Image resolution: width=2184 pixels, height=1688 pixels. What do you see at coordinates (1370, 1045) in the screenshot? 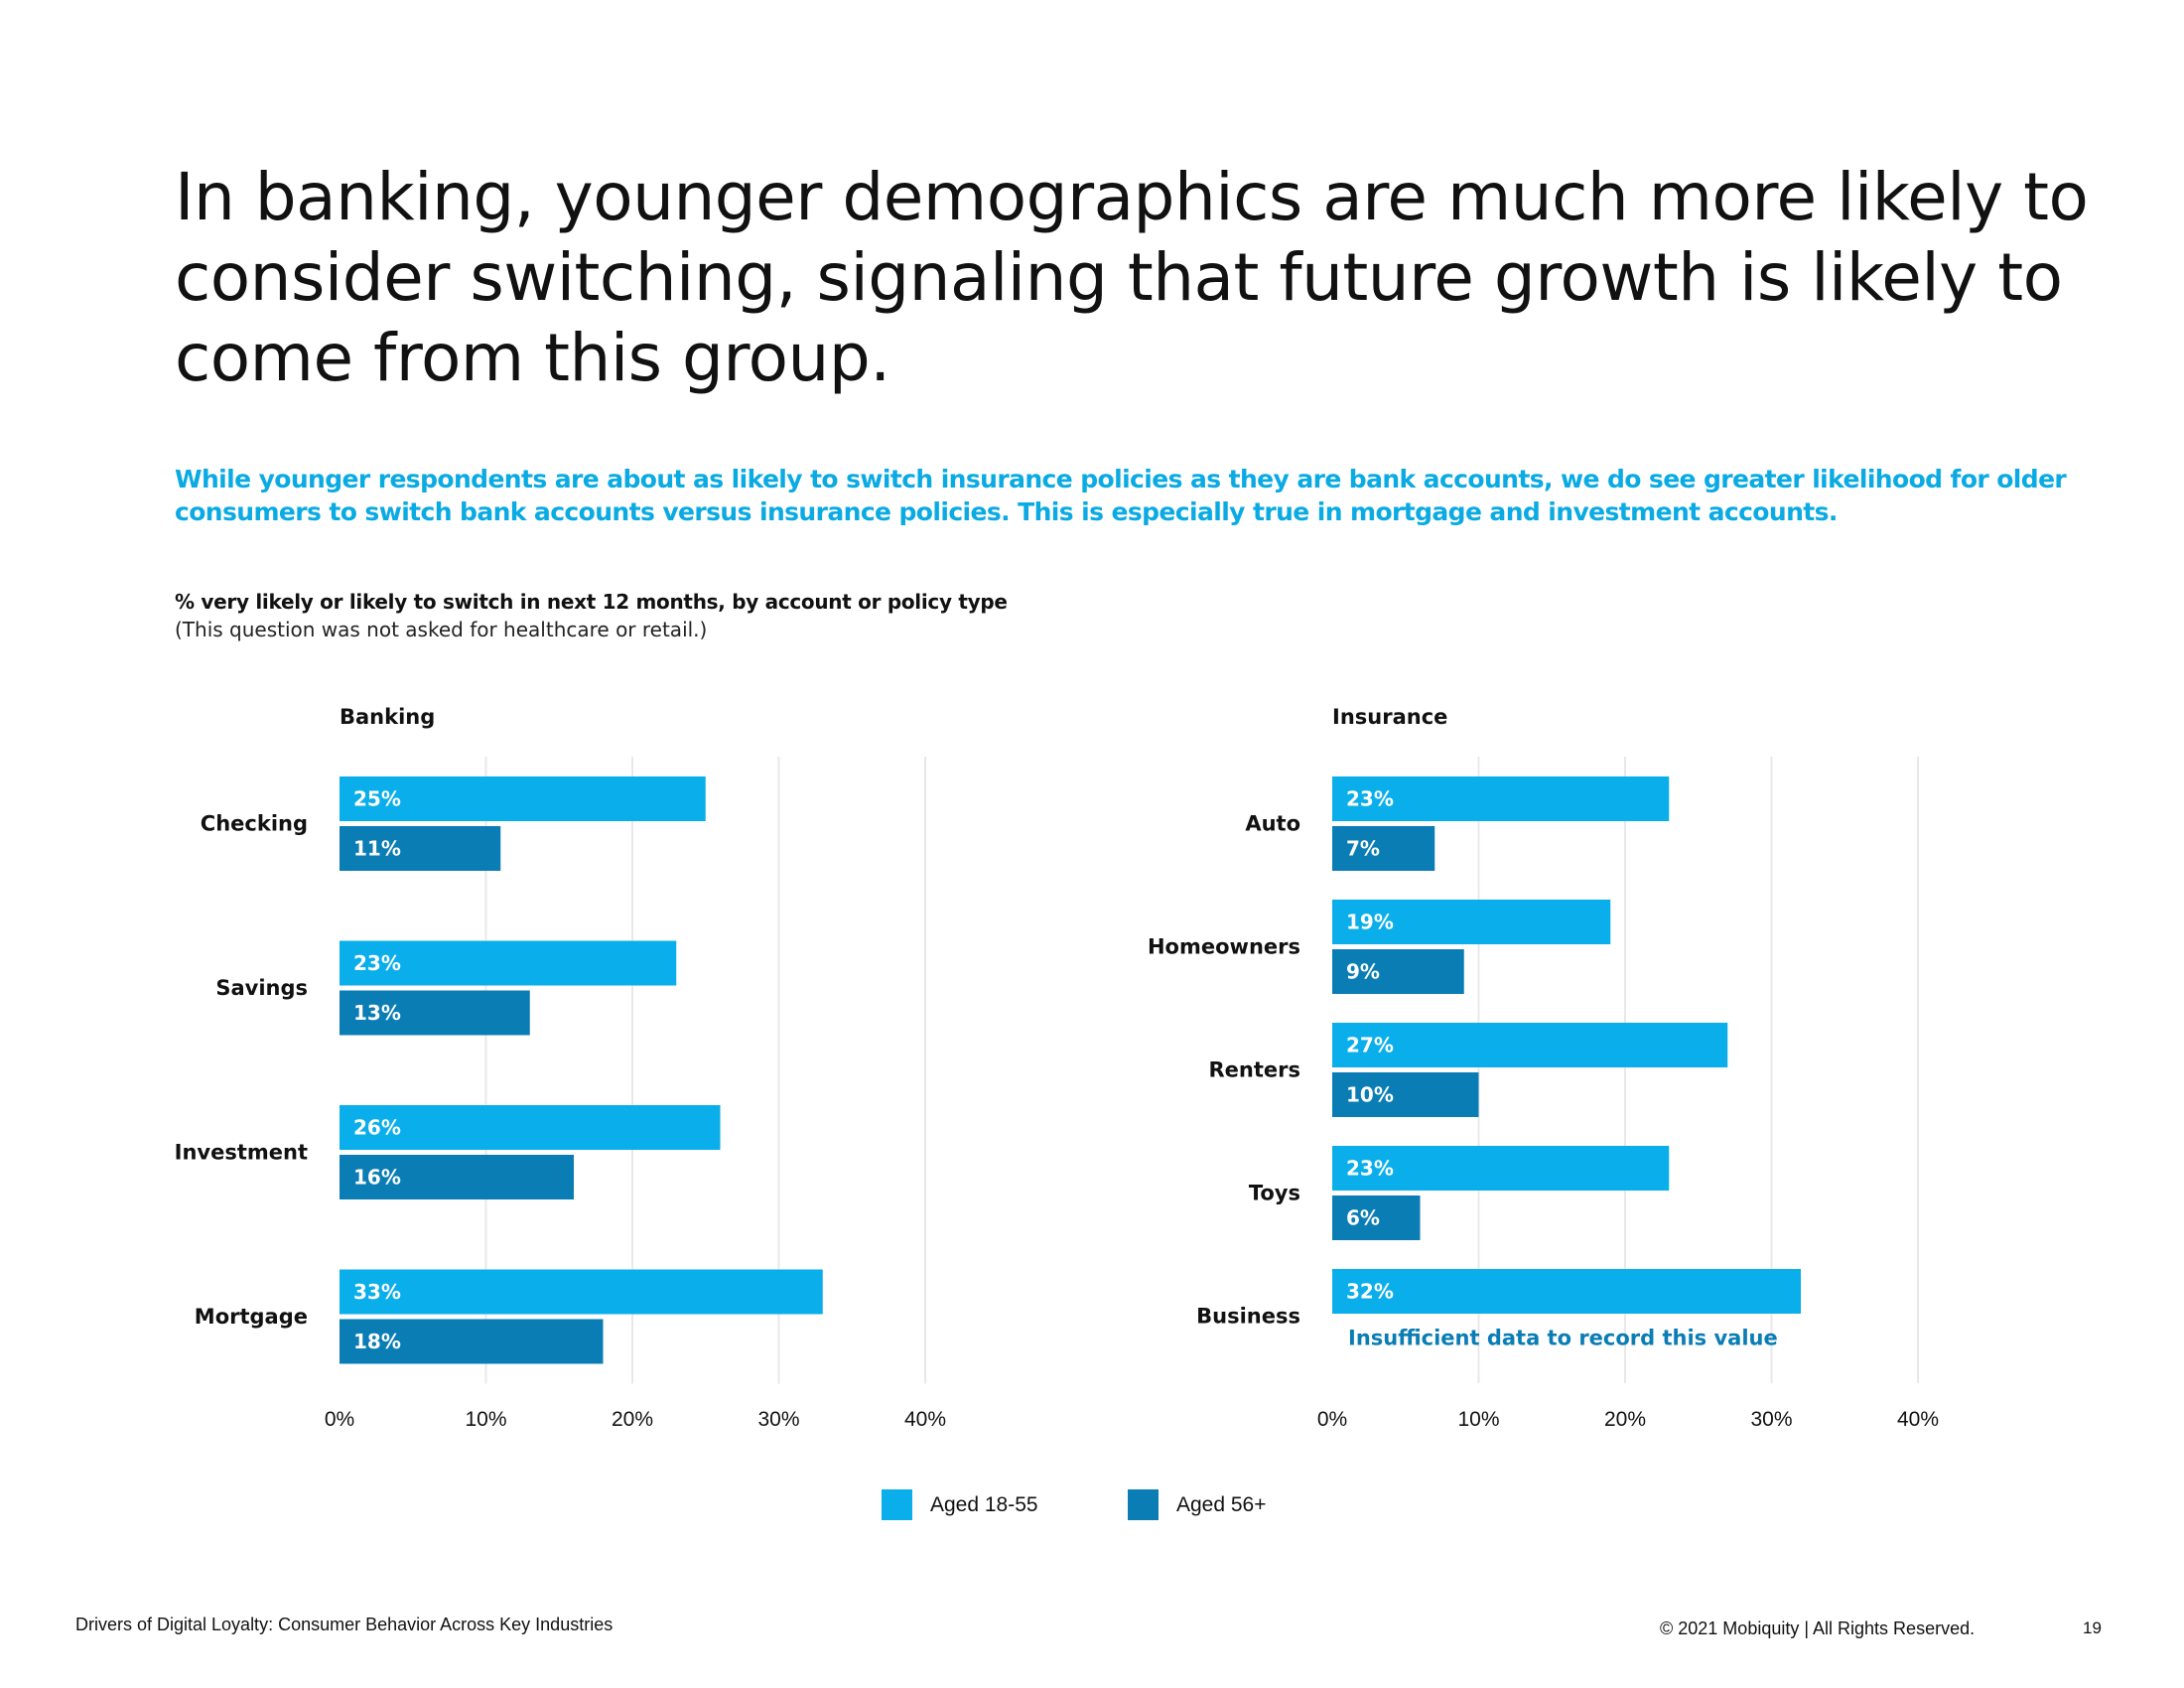
I see `insurance-data-label-young: 27%` at bounding box center [1370, 1045].